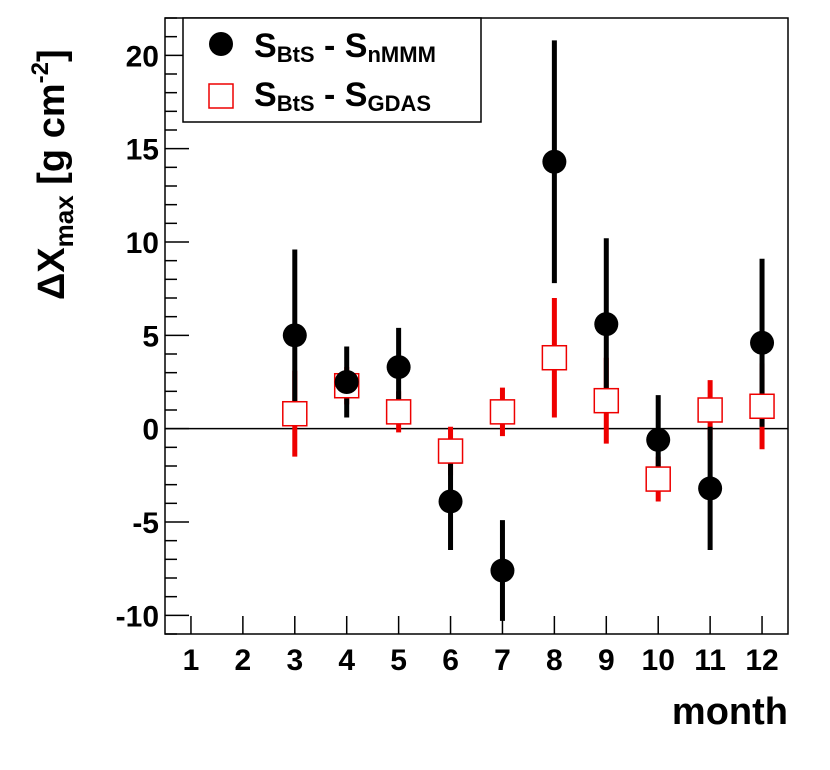 This screenshot has height=770, width=830. I want to click on y-tick-label: 0, so click(150, 430).